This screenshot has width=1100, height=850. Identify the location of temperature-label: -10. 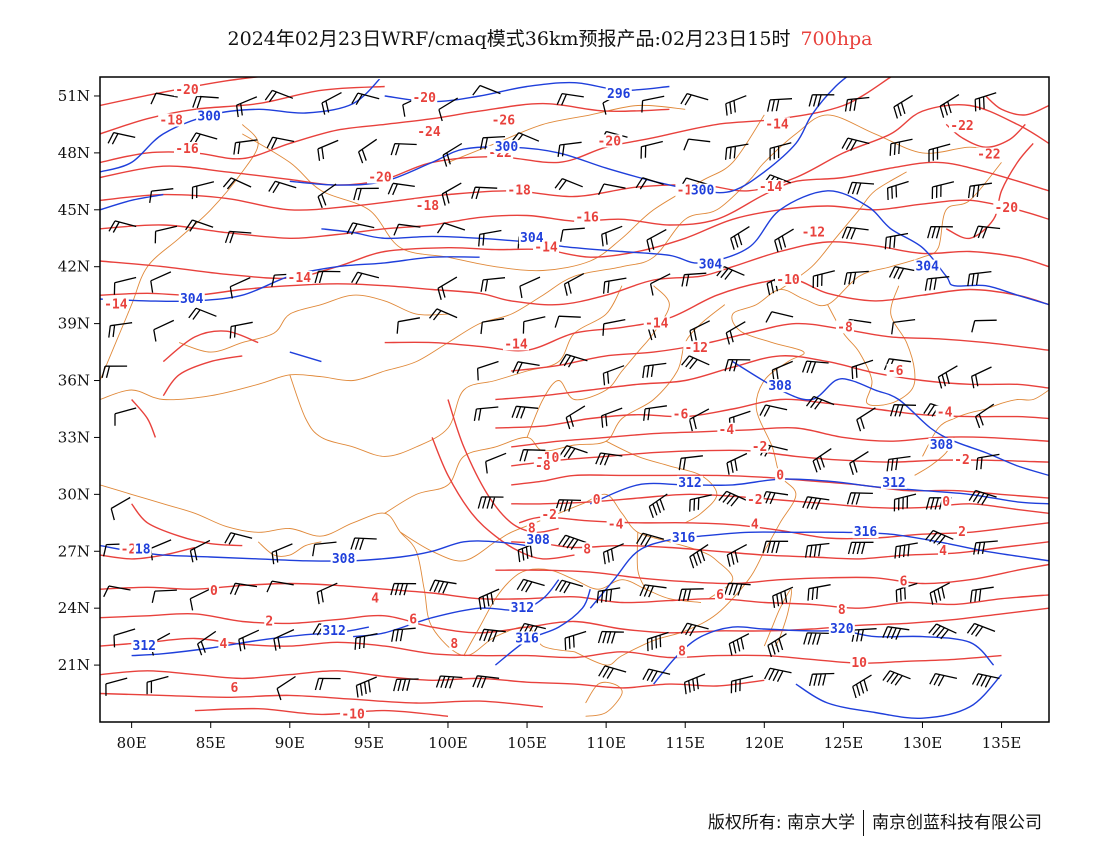
(788, 280).